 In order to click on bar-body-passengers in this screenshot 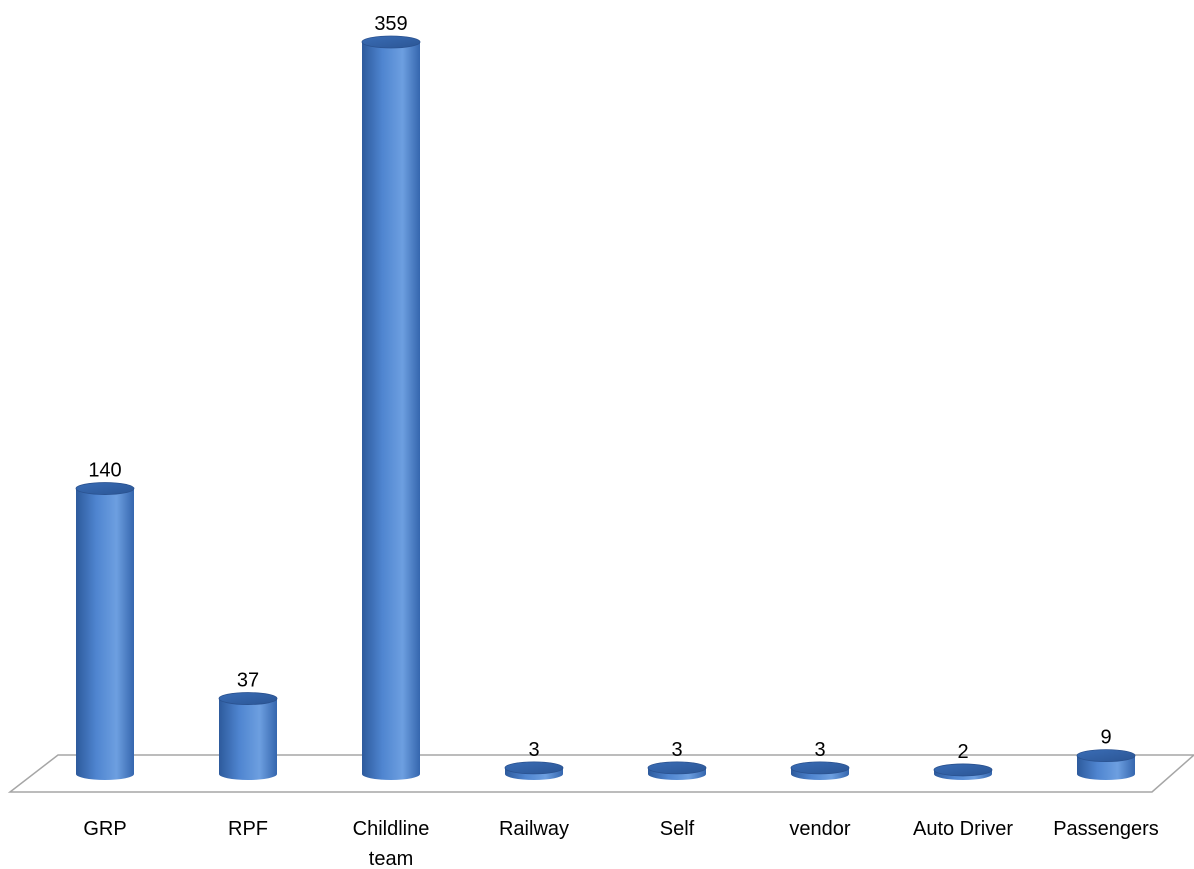, I will do `click(1106, 767)`.